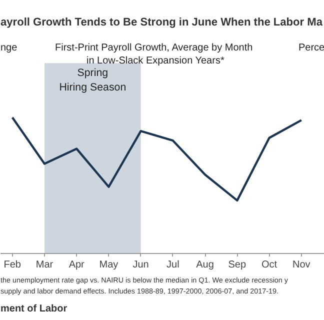 The width and height of the screenshot is (324, 320). What do you see at coordinates (34, 309) in the screenshot?
I see `text: ment of Labor` at bounding box center [34, 309].